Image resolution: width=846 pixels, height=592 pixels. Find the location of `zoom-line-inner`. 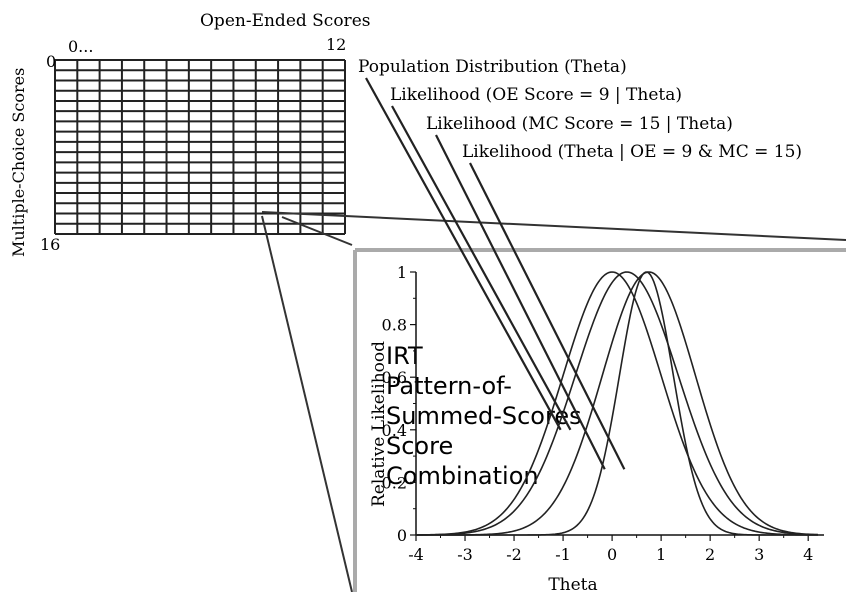

zoom-line-inner is located at coordinates (317, 231).